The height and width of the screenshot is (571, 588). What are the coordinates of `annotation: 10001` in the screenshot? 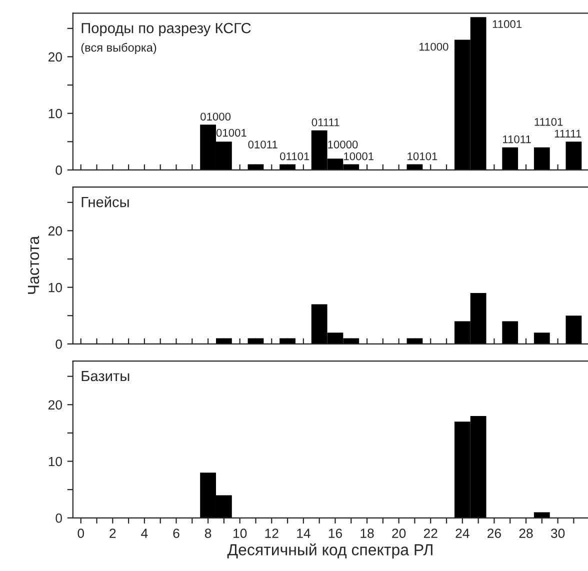 It's located at (359, 156).